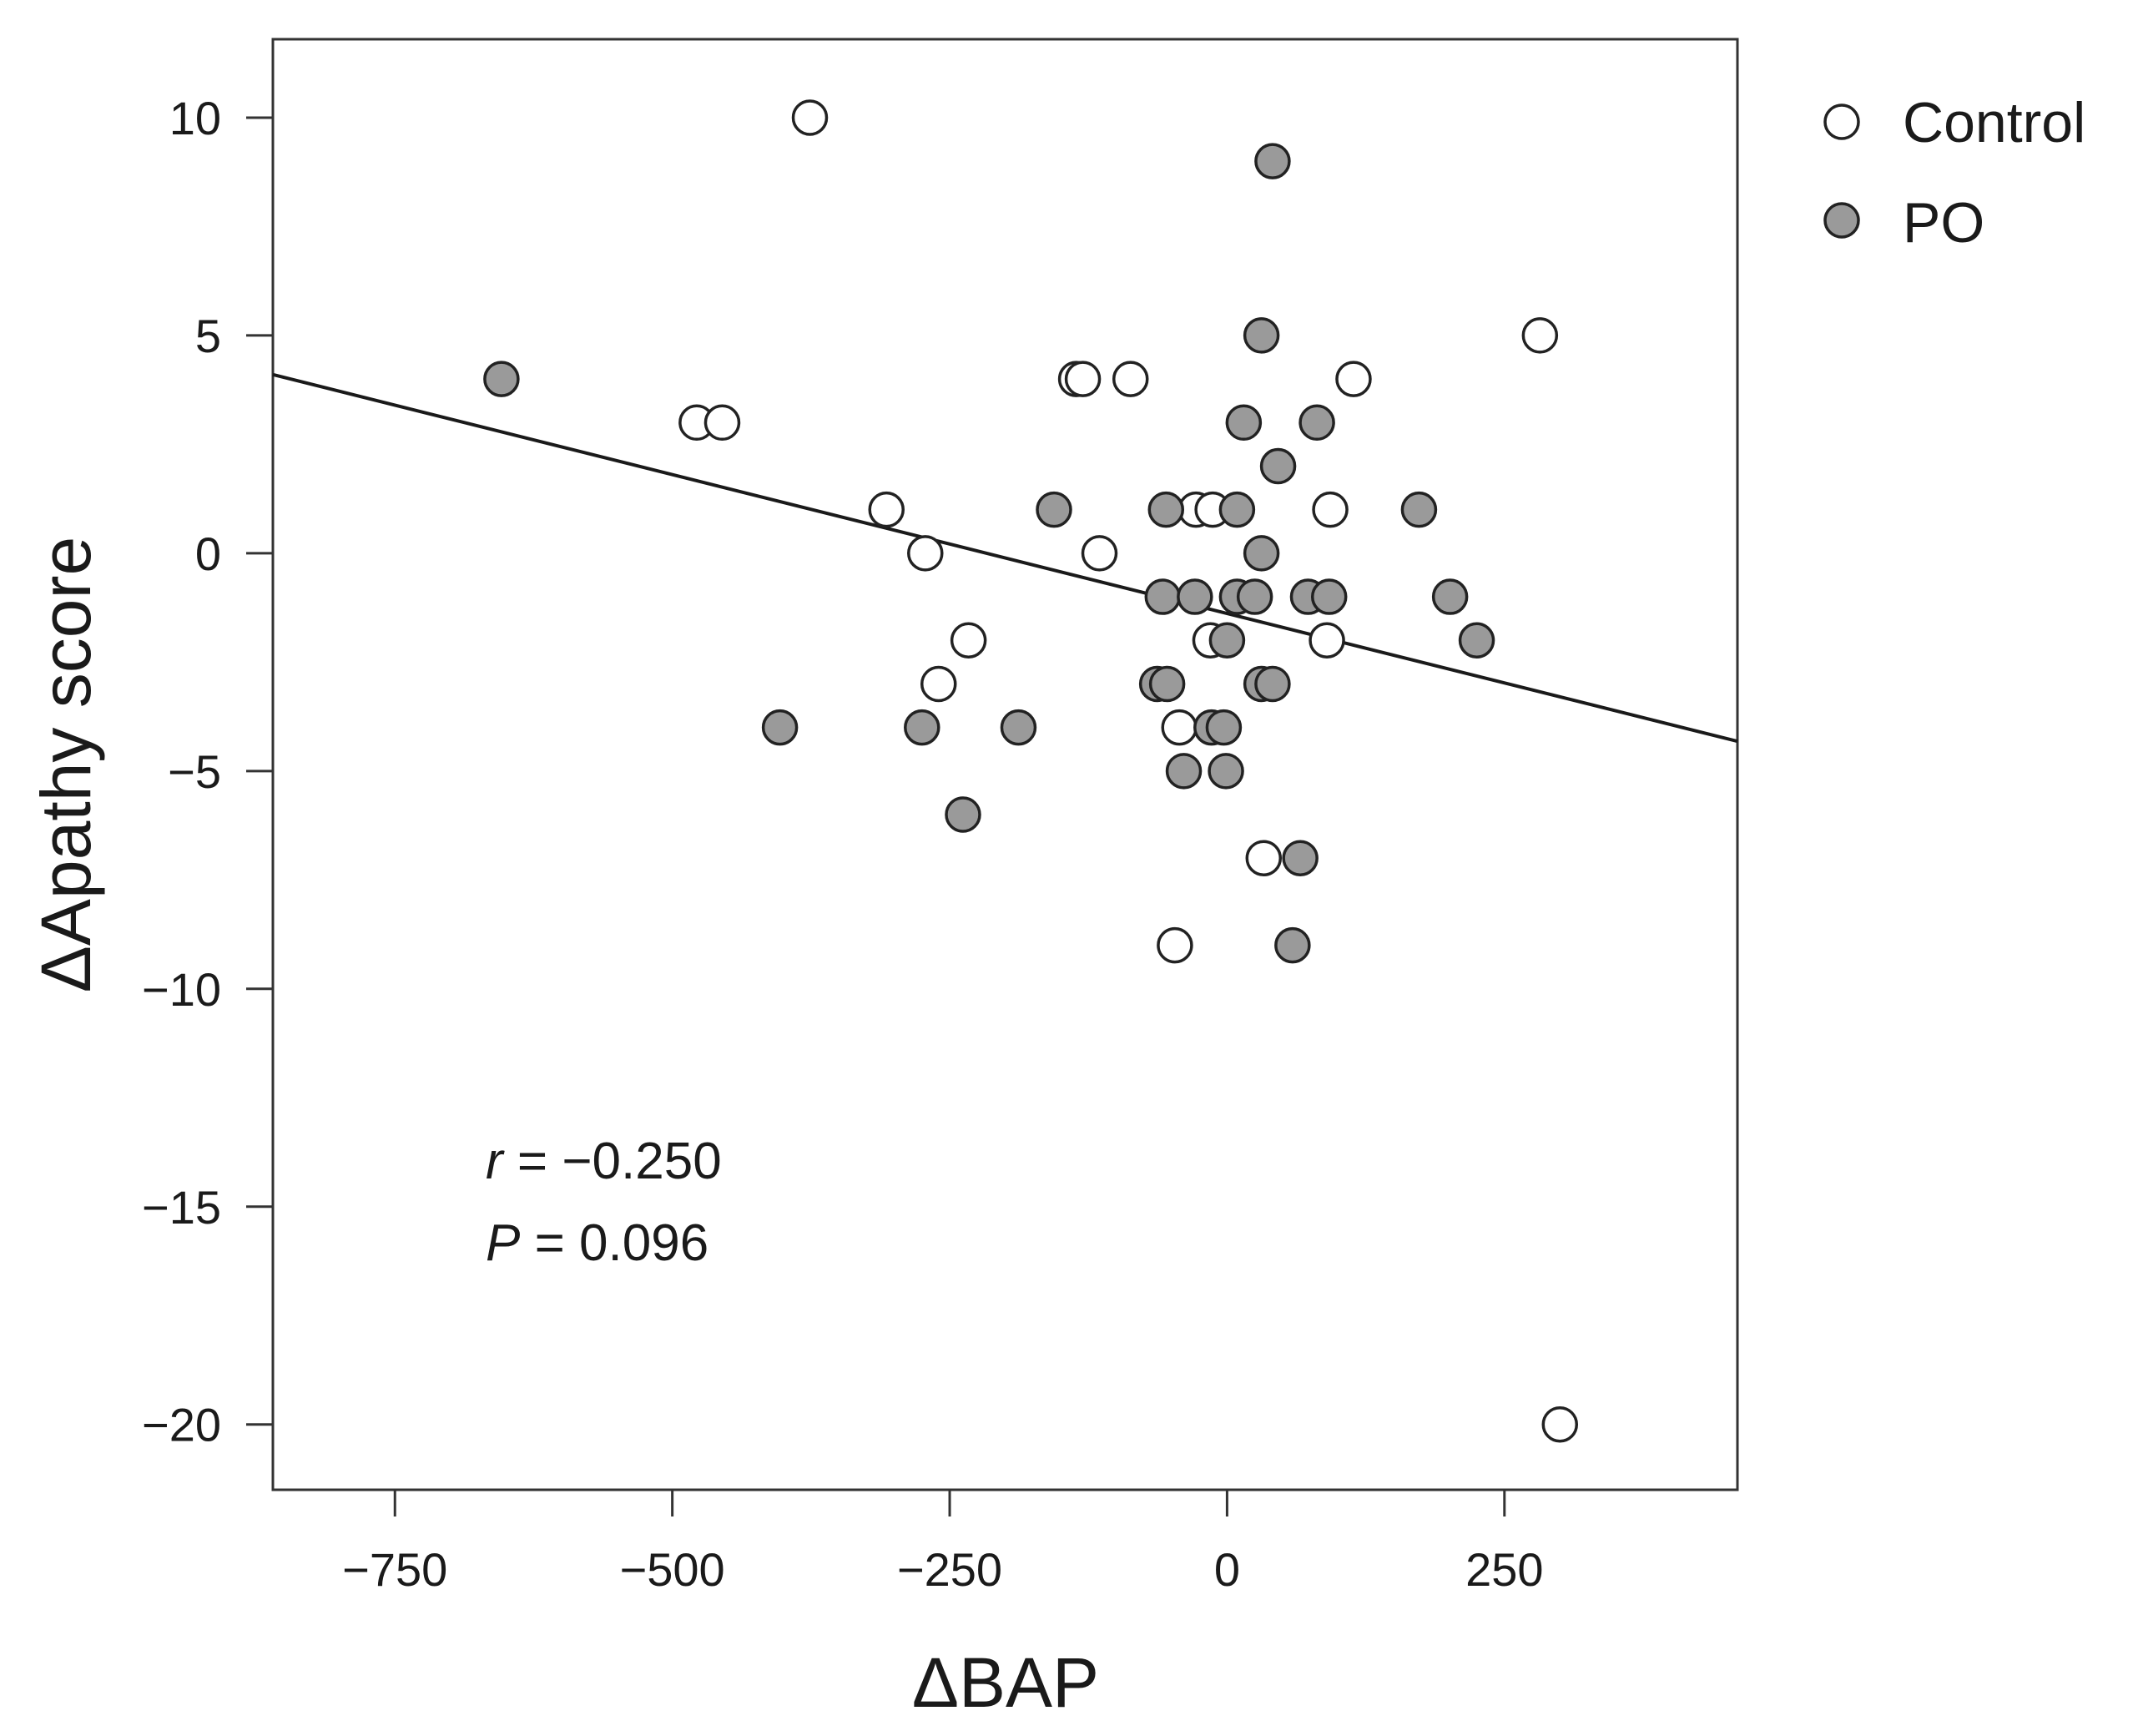 The image size is (2133, 1736). What do you see at coordinates (1504, 1569) in the screenshot?
I see `x-tick-label: 250` at bounding box center [1504, 1569].